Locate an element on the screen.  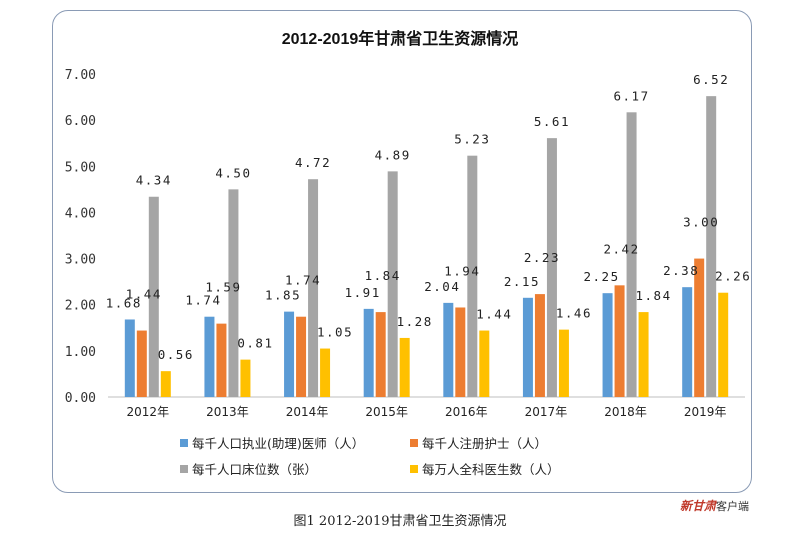
bar-value-label: 1.28 is located at coordinates (415, 321).